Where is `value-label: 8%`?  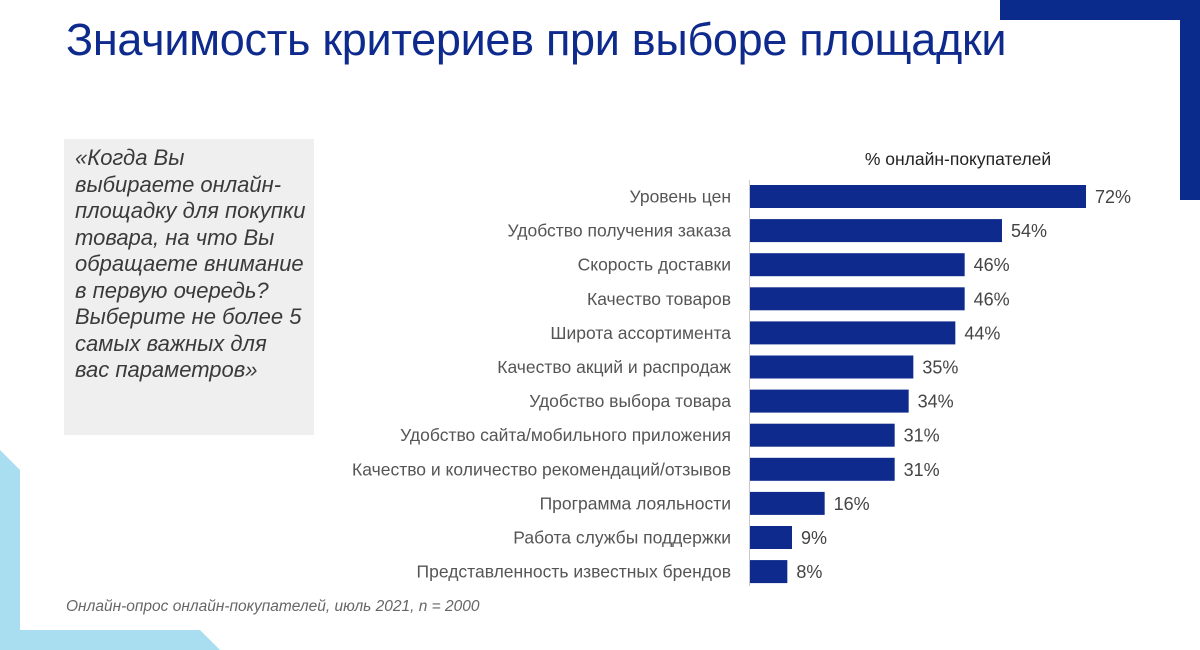
value-label: 8% is located at coordinates (809, 572).